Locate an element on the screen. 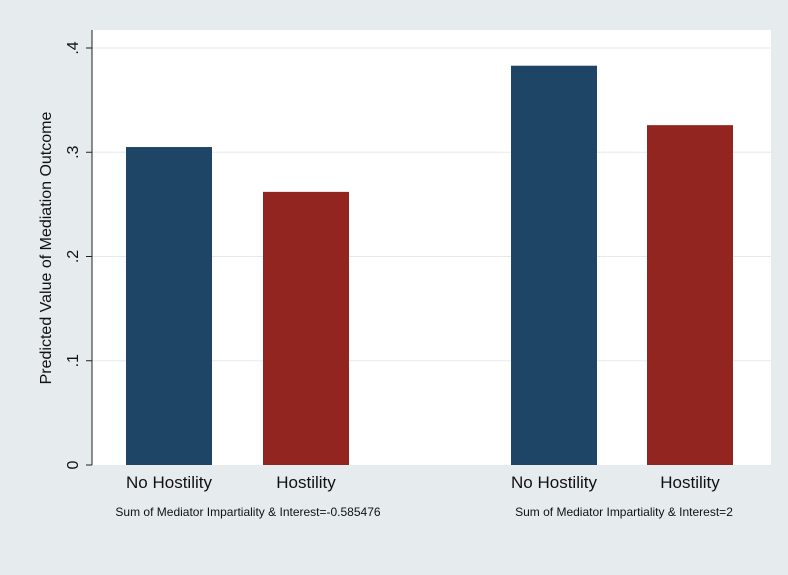  bar-1-no-hostility is located at coordinates (169, 306).